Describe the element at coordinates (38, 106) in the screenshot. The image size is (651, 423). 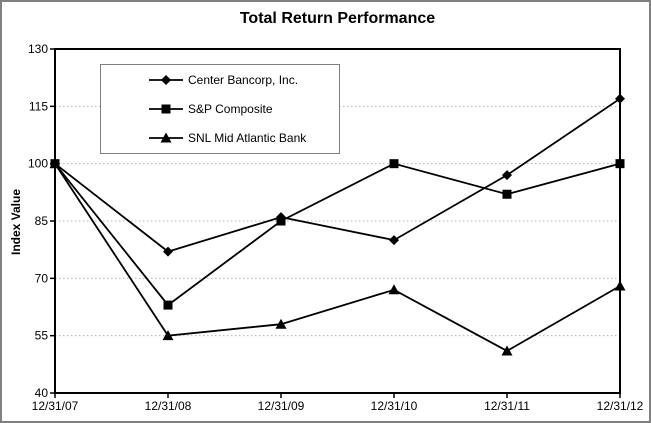
I see `y-tick-label: 115` at that location.